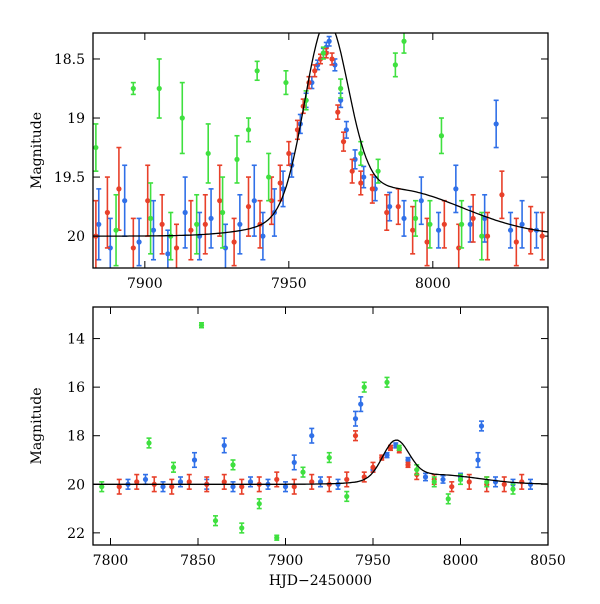 Image resolution: width=600 pixels, height=604 pixels. Describe the element at coordinates (69, 60) in the screenshot. I see `y-tick-label: 18.5` at that location.